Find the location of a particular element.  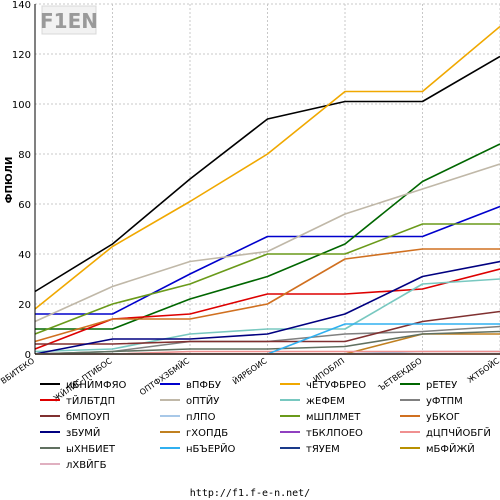

legend-label: мБФЙЖЙ is located at coordinates (450, 448).